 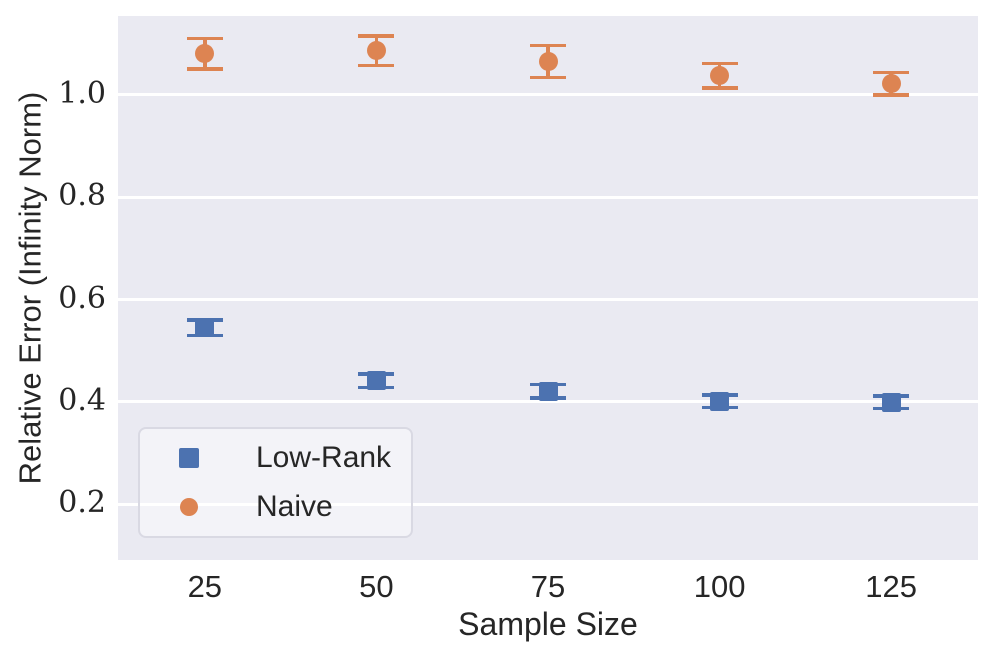 I want to click on y-tick-0.2: 0.2, so click(x=82, y=503).